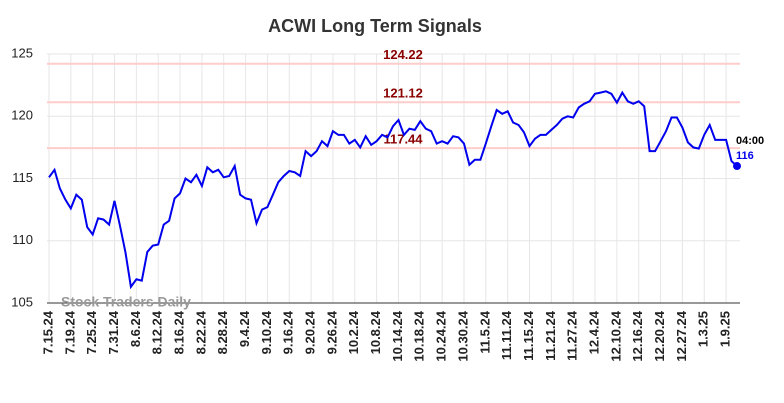  I want to click on signal-label: 121.12, so click(403, 93).